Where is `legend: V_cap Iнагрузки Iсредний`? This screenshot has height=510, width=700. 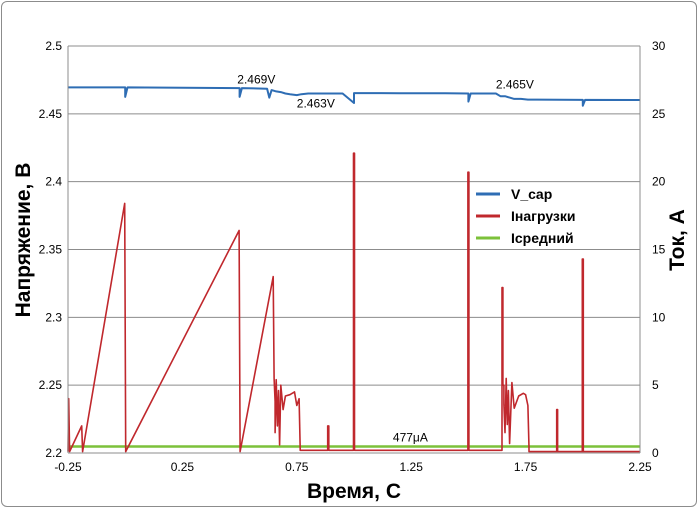
legend: V_cap Iнагрузки Iсредний is located at coordinates (526, 216).